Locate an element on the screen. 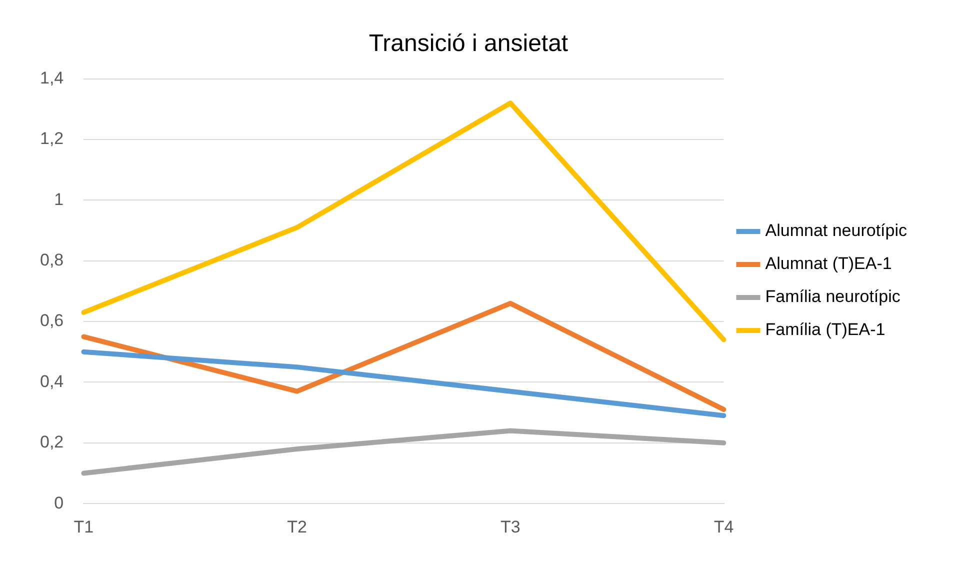  x-tick-label: T1 is located at coordinates (84, 526).